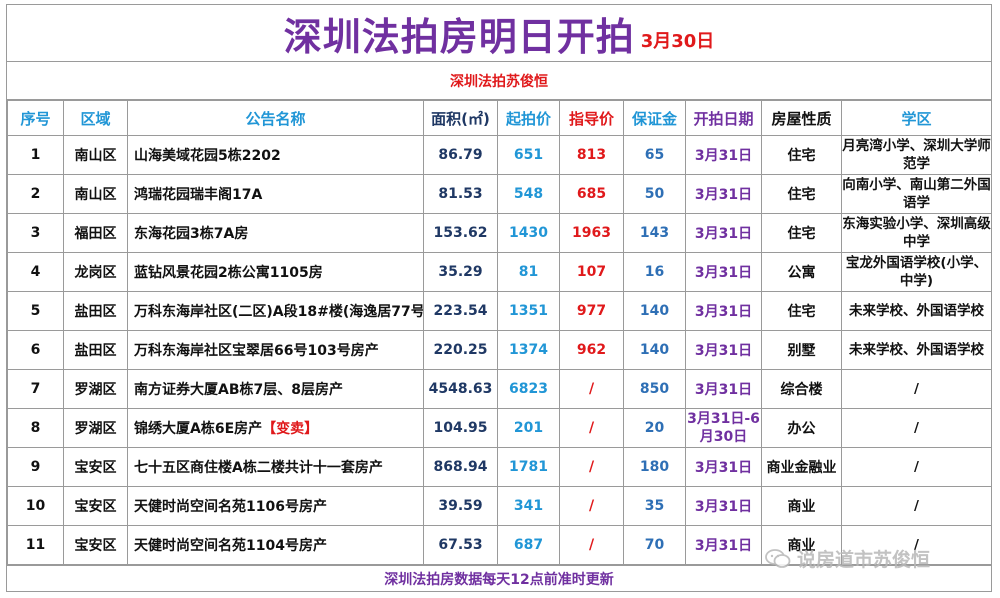 Image resolution: width=1000 pixels, height=598 pixels. Describe the element at coordinates (528, 272) in the screenshot. I see `cell-start-price: 81` at that location.